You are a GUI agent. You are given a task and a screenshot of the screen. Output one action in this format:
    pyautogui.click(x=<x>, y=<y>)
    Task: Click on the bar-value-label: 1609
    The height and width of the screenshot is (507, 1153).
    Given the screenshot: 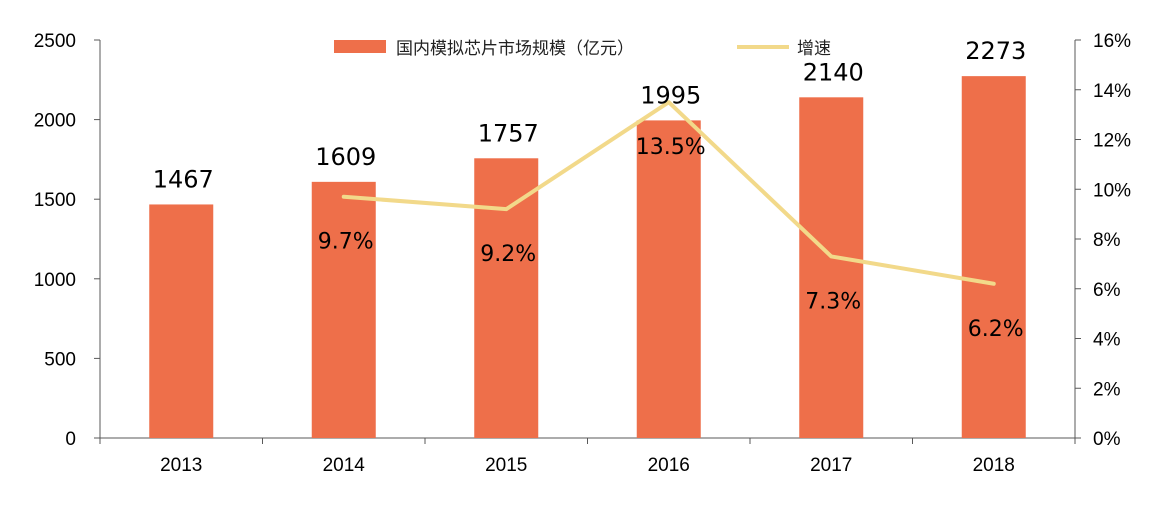 What is the action you would take?
    pyautogui.click(x=345, y=157)
    